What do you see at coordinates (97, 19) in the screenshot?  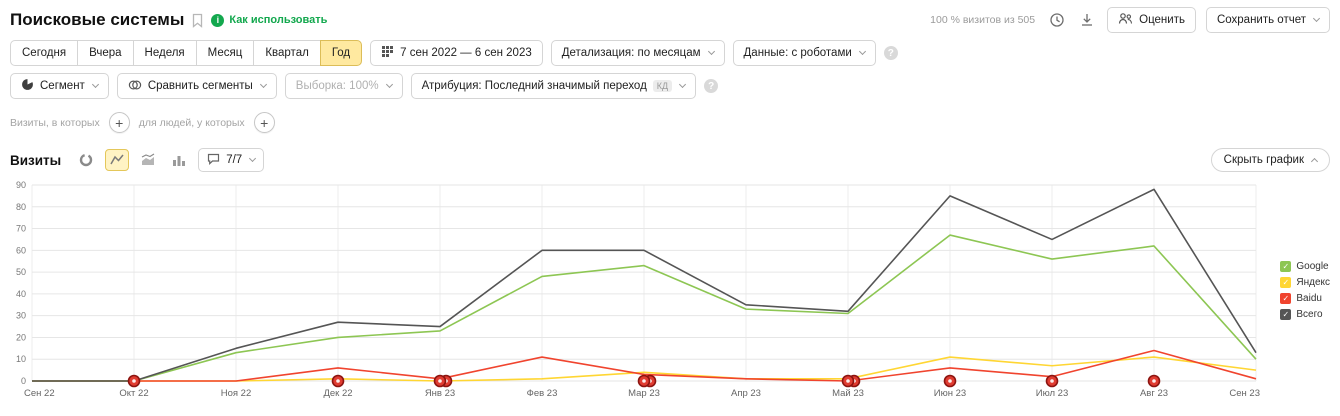 I see `page-title: Поисковые системы` at bounding box center [97, 19].